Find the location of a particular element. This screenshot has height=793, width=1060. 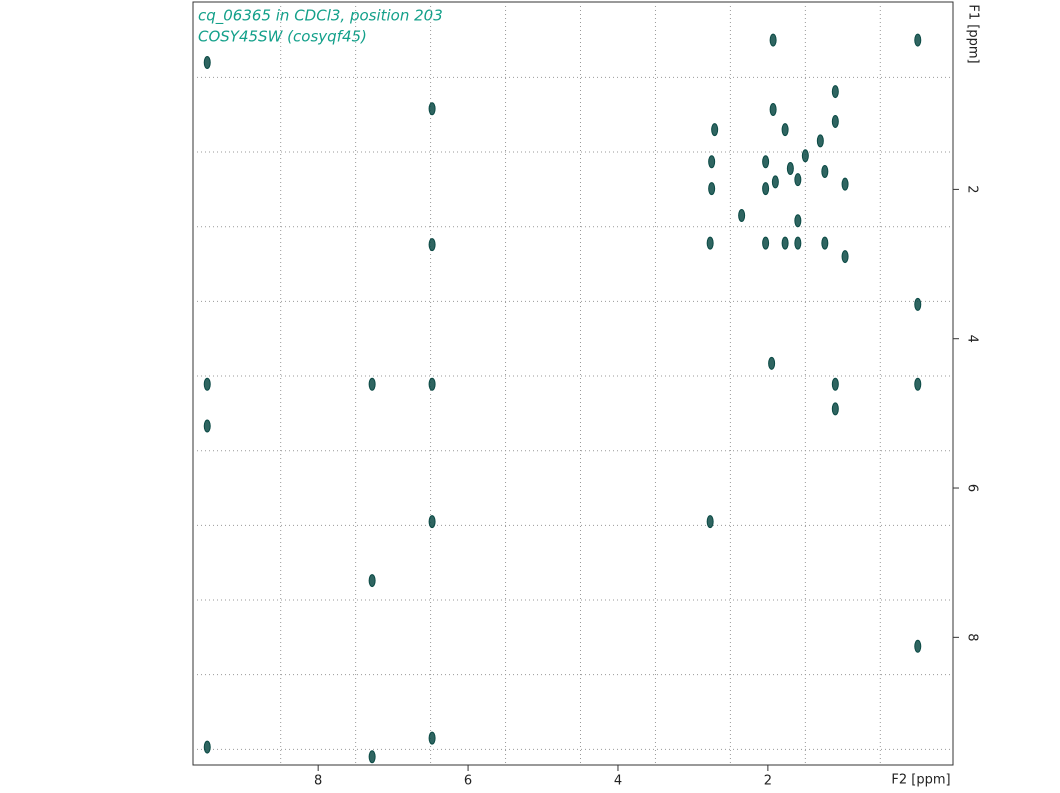

x-tick-label: 8 is located at coordinates (318, 781).